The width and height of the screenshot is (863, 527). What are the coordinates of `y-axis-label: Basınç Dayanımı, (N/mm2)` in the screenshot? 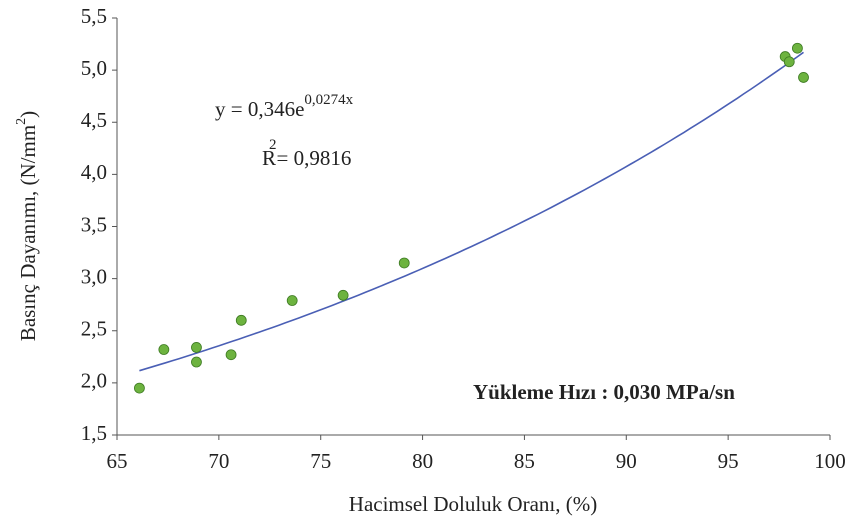 It's located at (27, 226).